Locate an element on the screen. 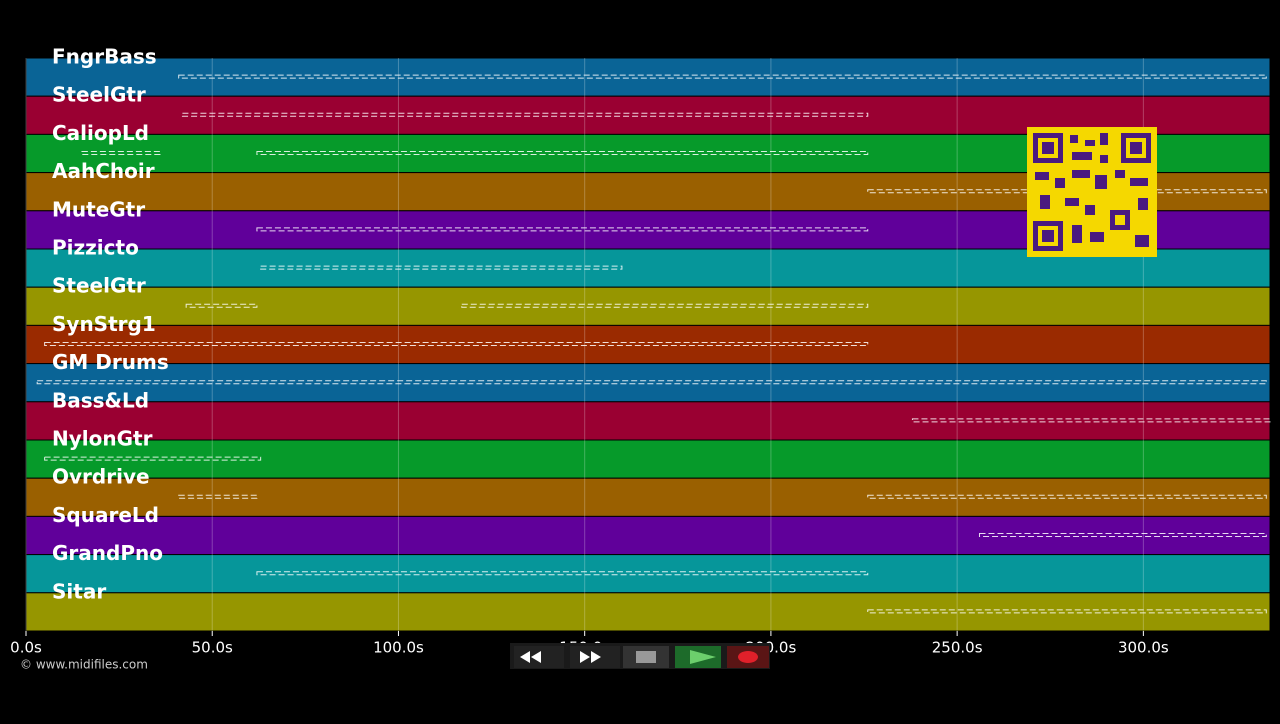 The image size is (1280, 724). track-name: SynStrg1 is located at coordinates (104, 324).